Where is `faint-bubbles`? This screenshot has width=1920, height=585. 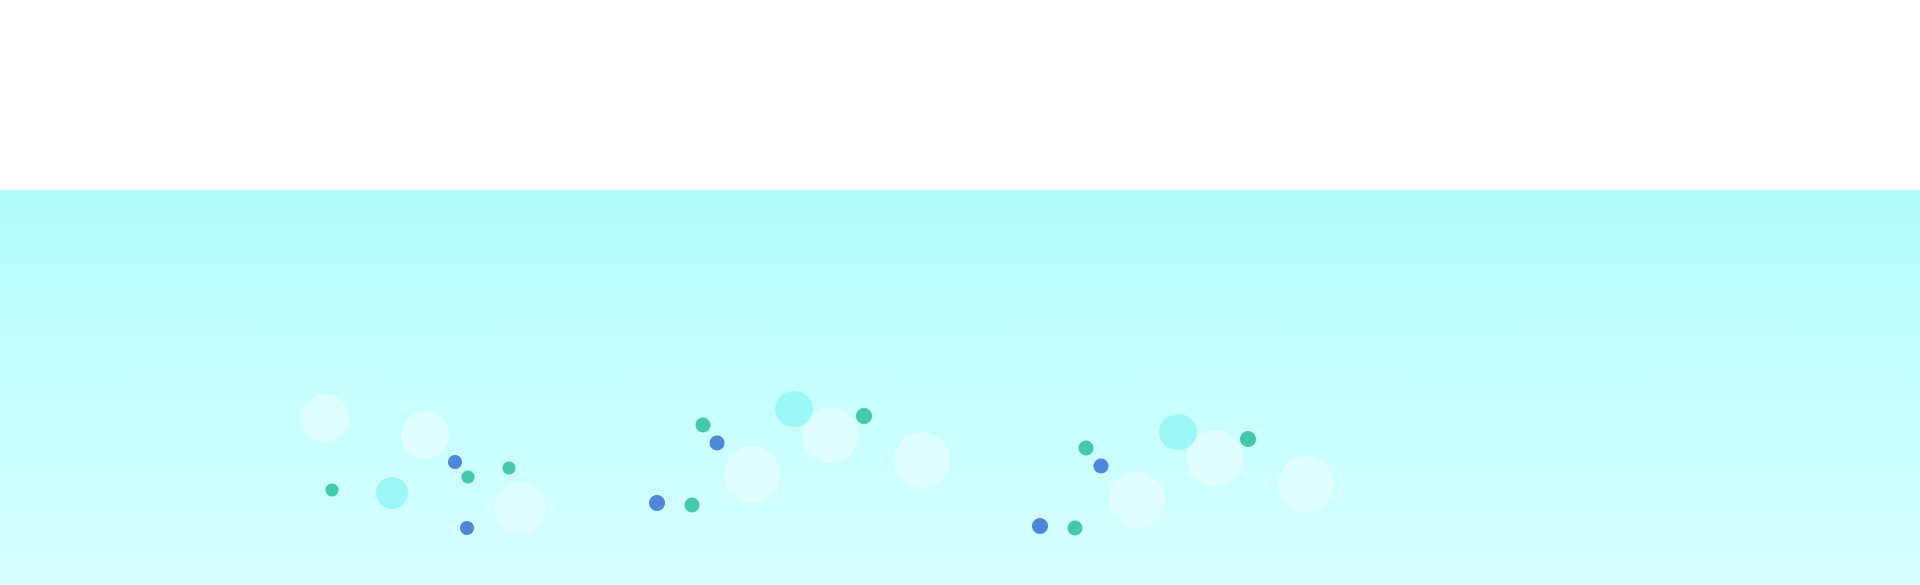
faint-bubbles is located at coordinates (817, 464).